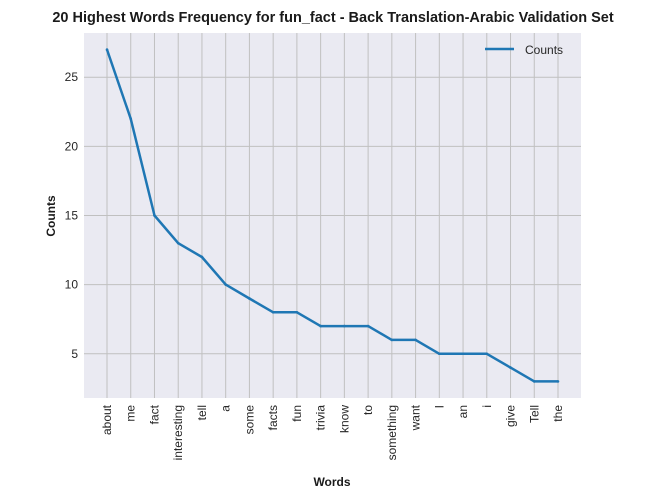 This screenshot has width=665, height=498. Describe the element at coordinates (463, 411) in the screenshot. I see `x-tick-label: an` at that location.